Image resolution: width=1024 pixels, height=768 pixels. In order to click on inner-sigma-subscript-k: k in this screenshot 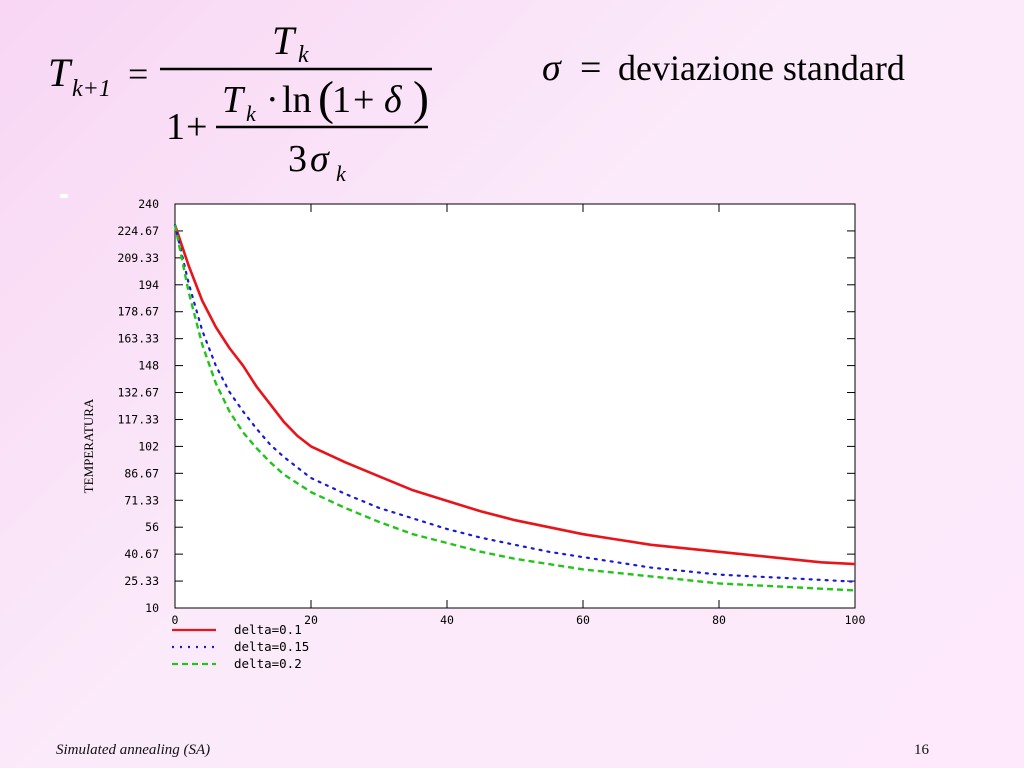, I will do `click(341, 173)`.